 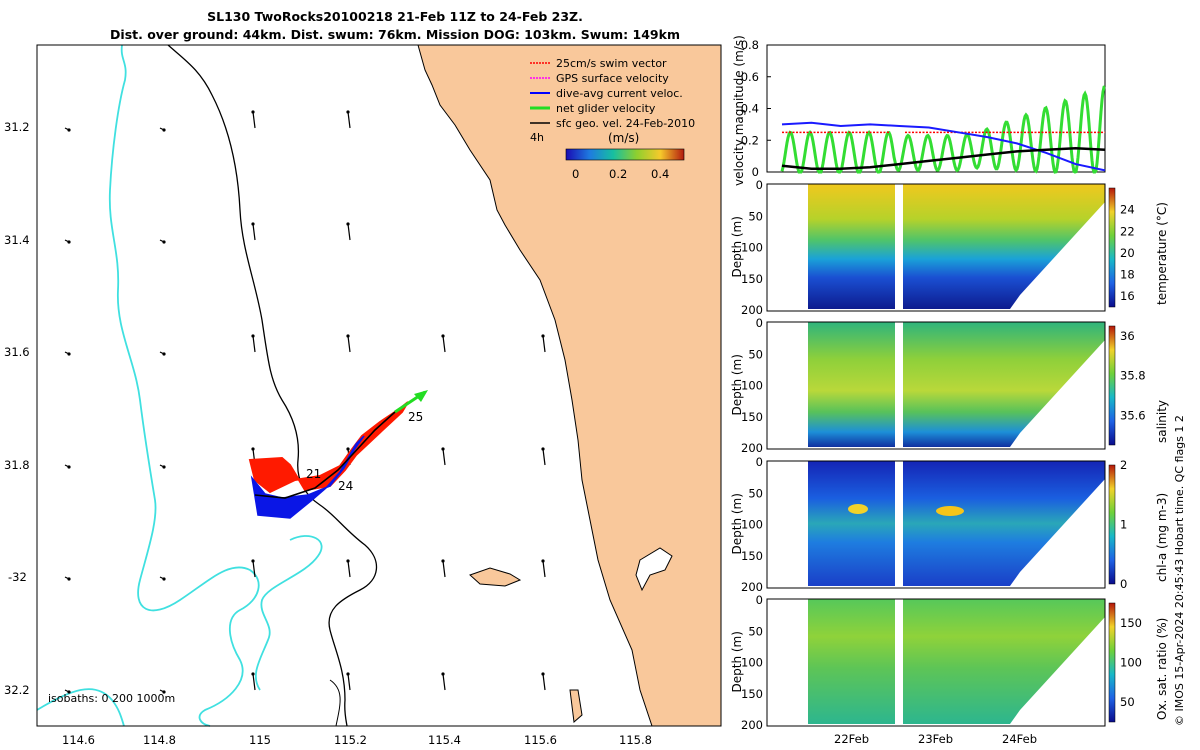 I want to click on oxygen-ytick-3: 150, so click(x=752, y=694).